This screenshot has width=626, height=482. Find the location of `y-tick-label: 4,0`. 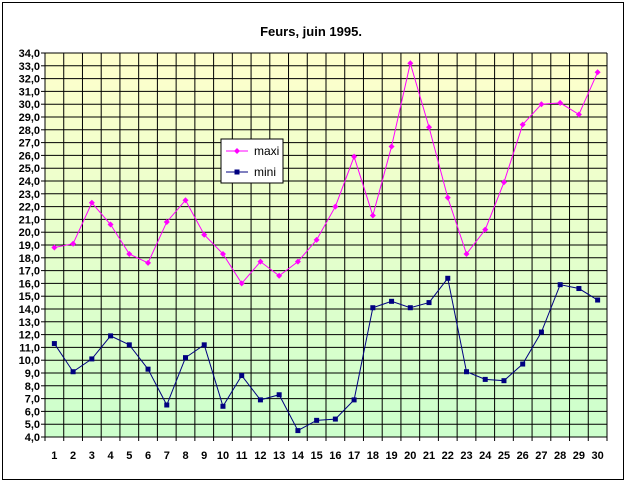

y-tick-label: 4,0 is located at coordinates (32, 438).